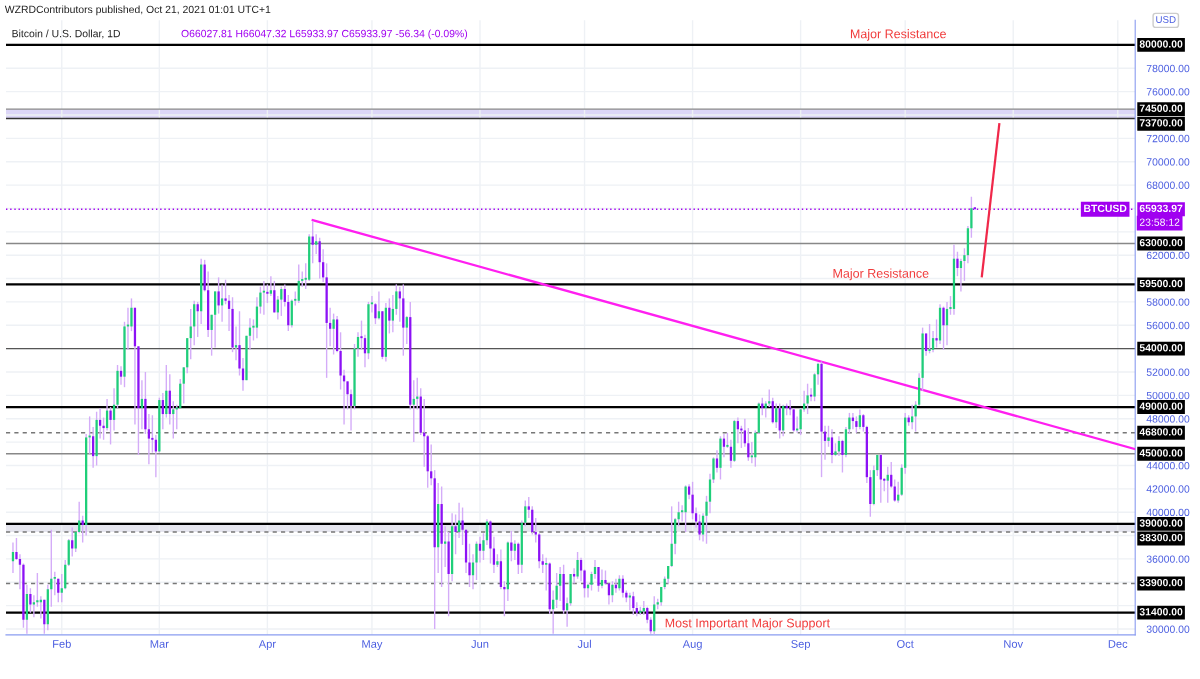 This screenshot has width=1200, height=679. What do you see at coordinates (1105, 208) in the screenshot?
I see `annotation: BTCUSD` at bounding box center [1105, 208].